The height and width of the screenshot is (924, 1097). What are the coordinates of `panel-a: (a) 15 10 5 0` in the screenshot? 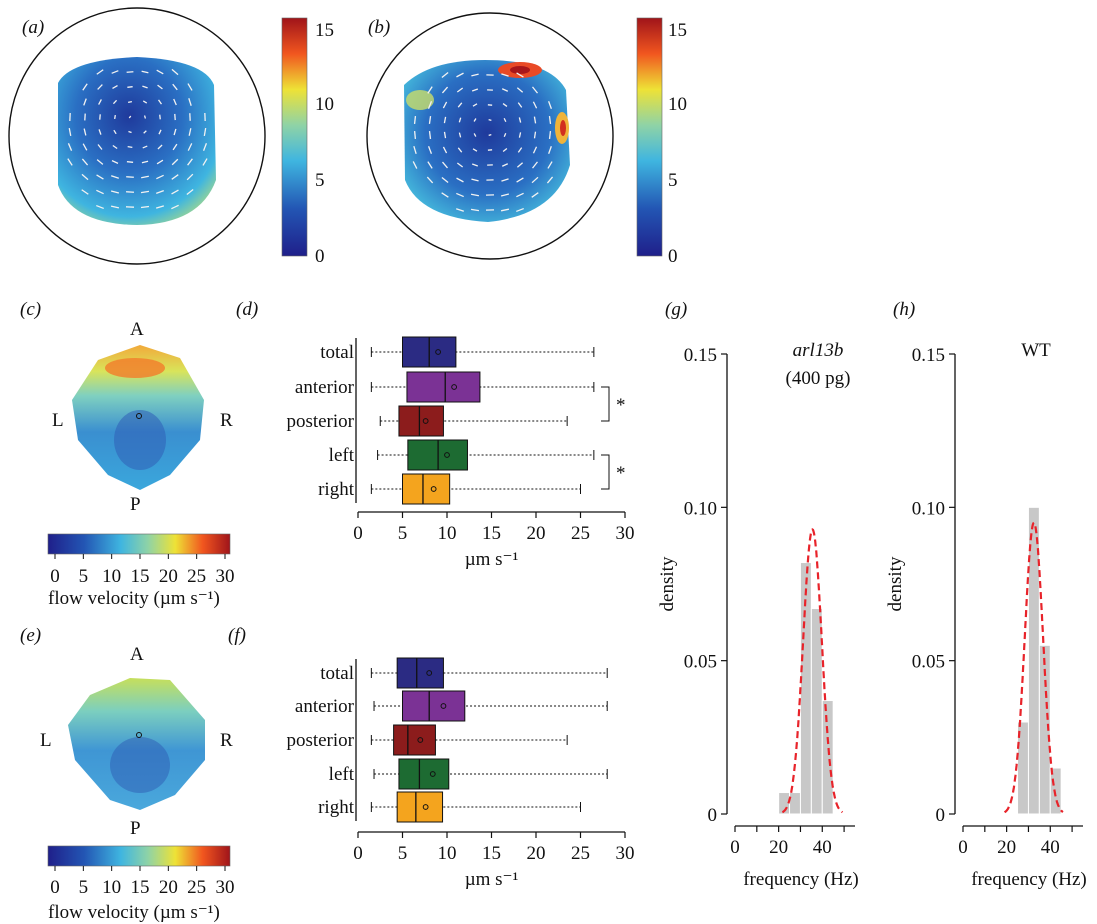 It's located at (171, 137).